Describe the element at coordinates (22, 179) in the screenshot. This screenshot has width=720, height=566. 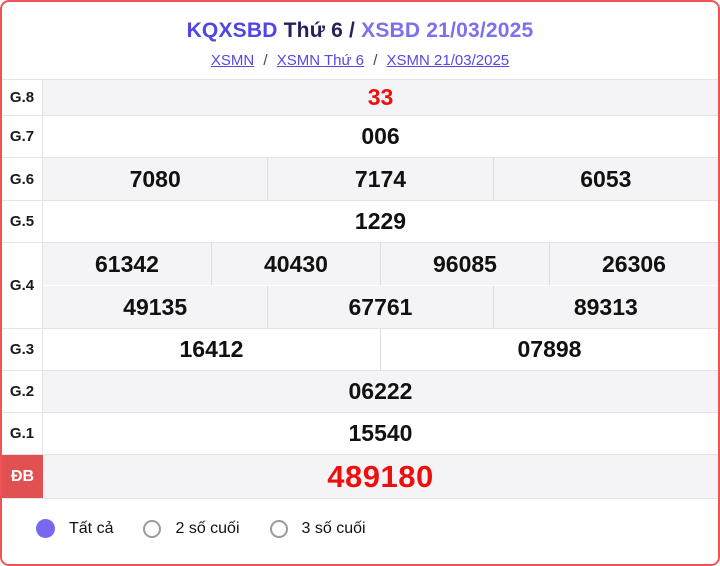
I see `prize-label: G.6` at that location.